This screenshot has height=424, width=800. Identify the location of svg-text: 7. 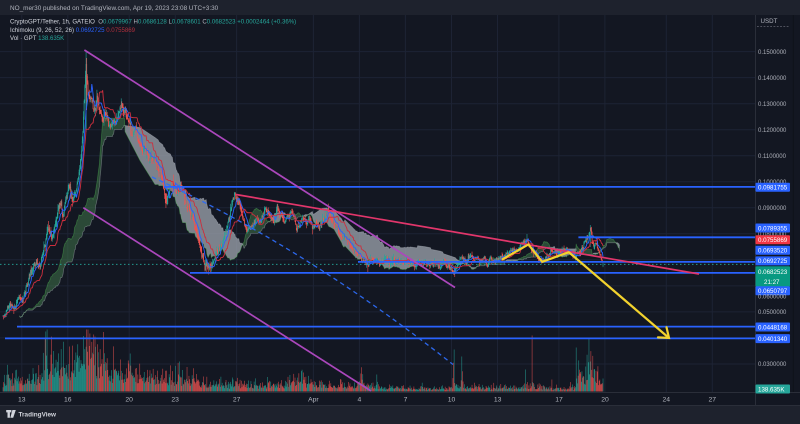
(406, 400).